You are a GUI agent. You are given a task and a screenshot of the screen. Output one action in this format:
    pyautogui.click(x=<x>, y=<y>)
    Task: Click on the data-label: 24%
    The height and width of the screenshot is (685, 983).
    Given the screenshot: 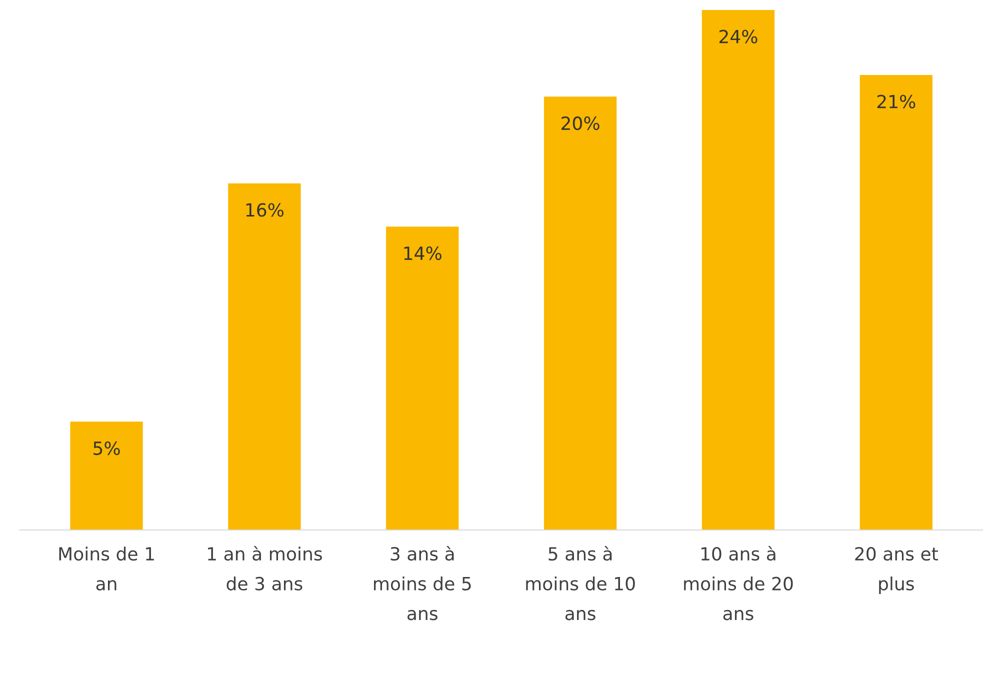 What is the action you would take?
    pyautogui.click(x=738, y=37)
    